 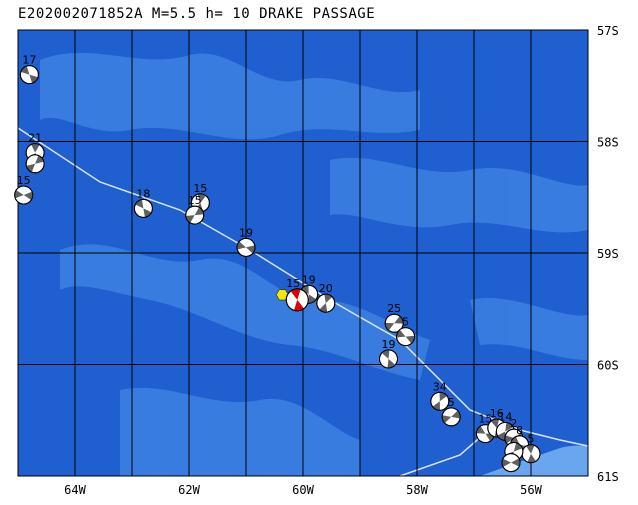 I want to click on event-depth-label: 21, so click(x=35, y=138).